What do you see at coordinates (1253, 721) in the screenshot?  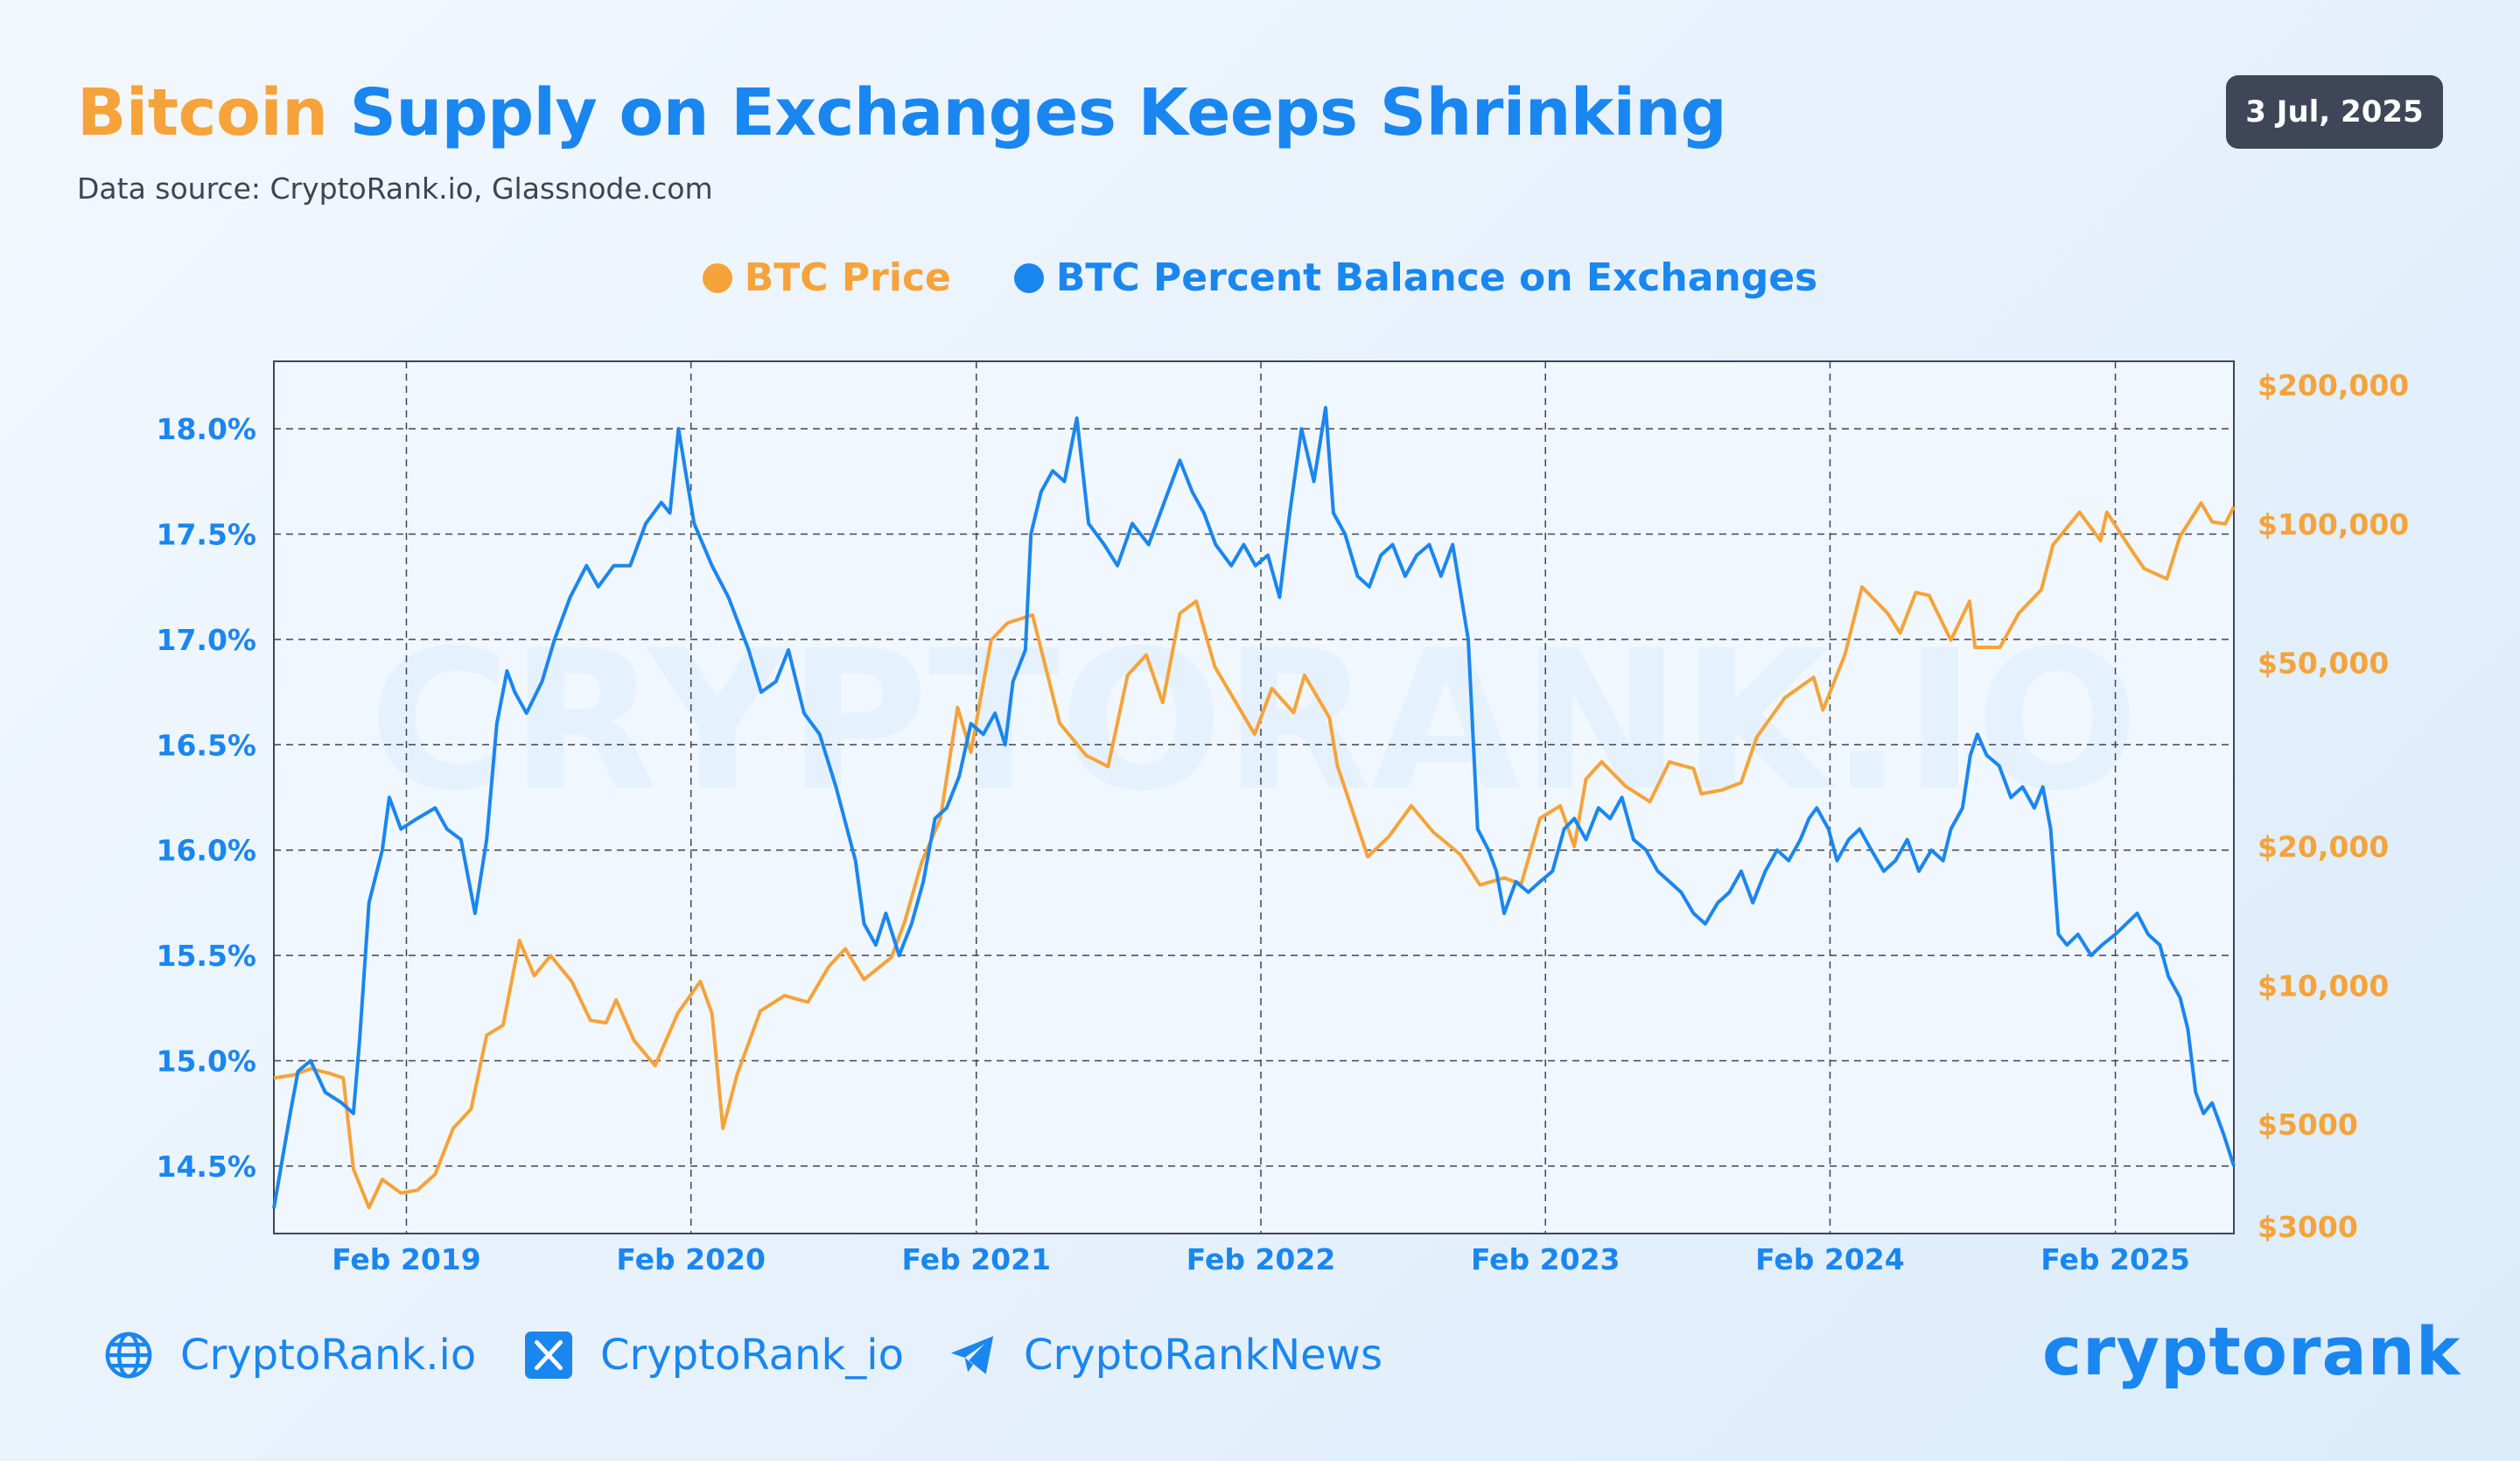 I see `watermark: CRYPTORANK.IO` at bounding box center [1253, 721].